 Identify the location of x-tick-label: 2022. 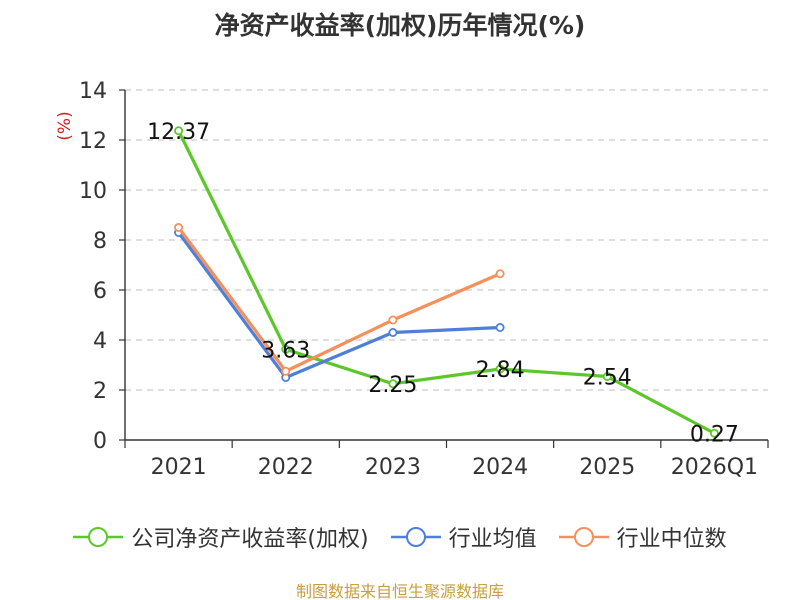
(286, 467).